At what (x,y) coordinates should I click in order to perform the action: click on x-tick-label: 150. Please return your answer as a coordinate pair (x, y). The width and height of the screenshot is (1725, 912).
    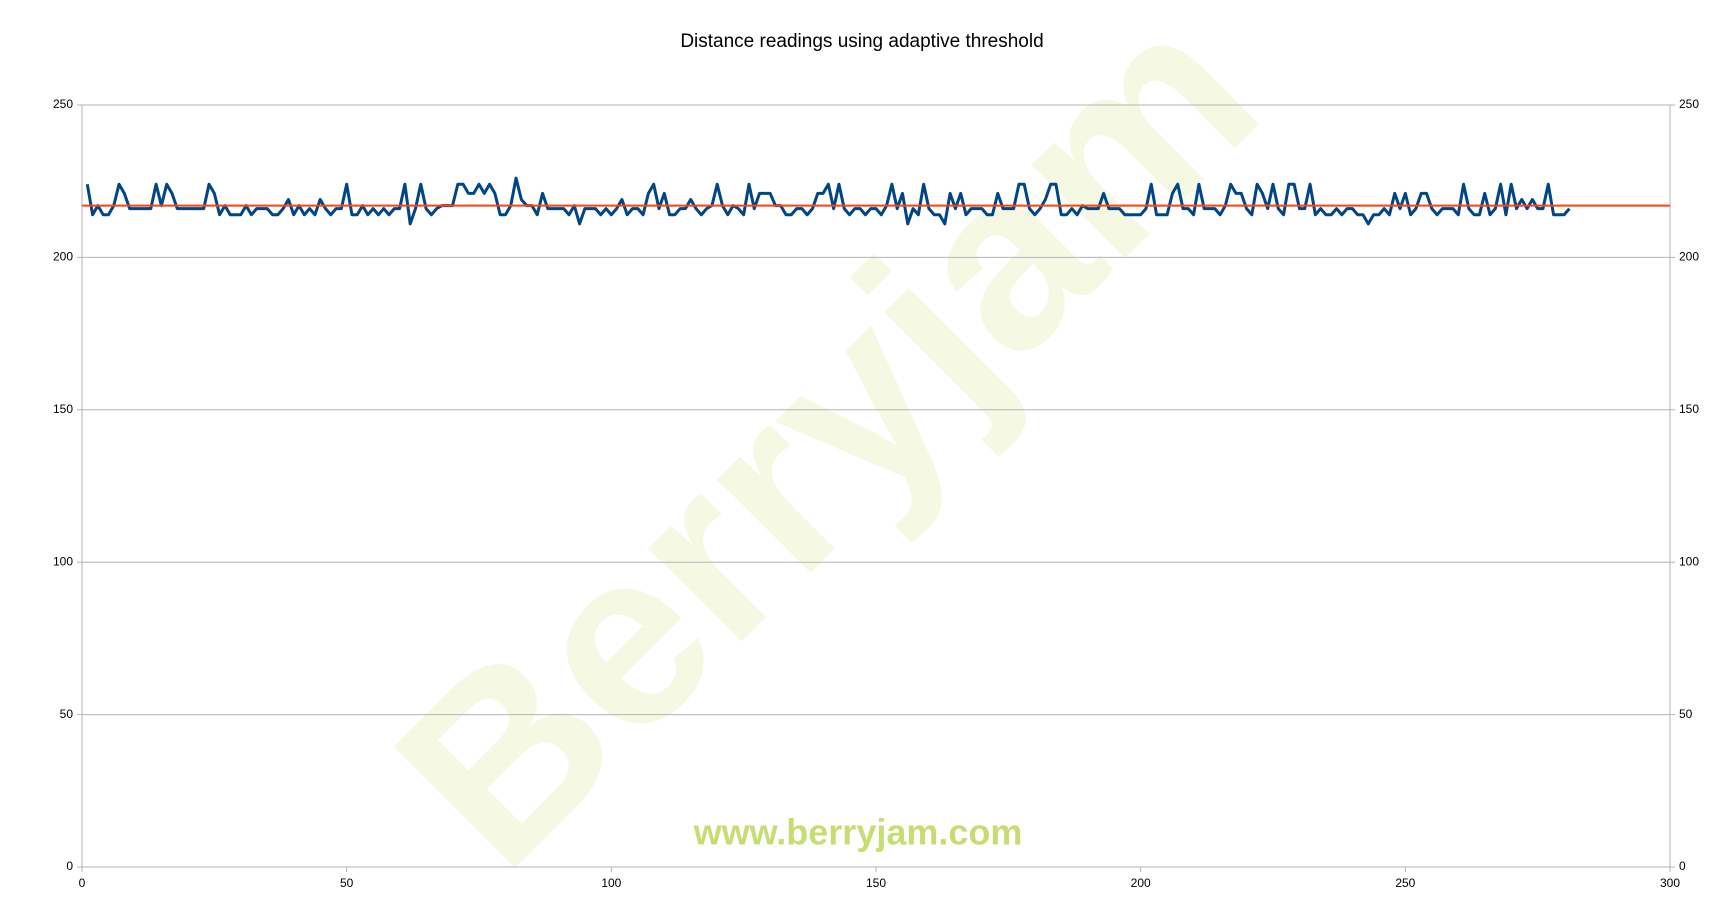
    Looking at the image, I should click on (876, 883).